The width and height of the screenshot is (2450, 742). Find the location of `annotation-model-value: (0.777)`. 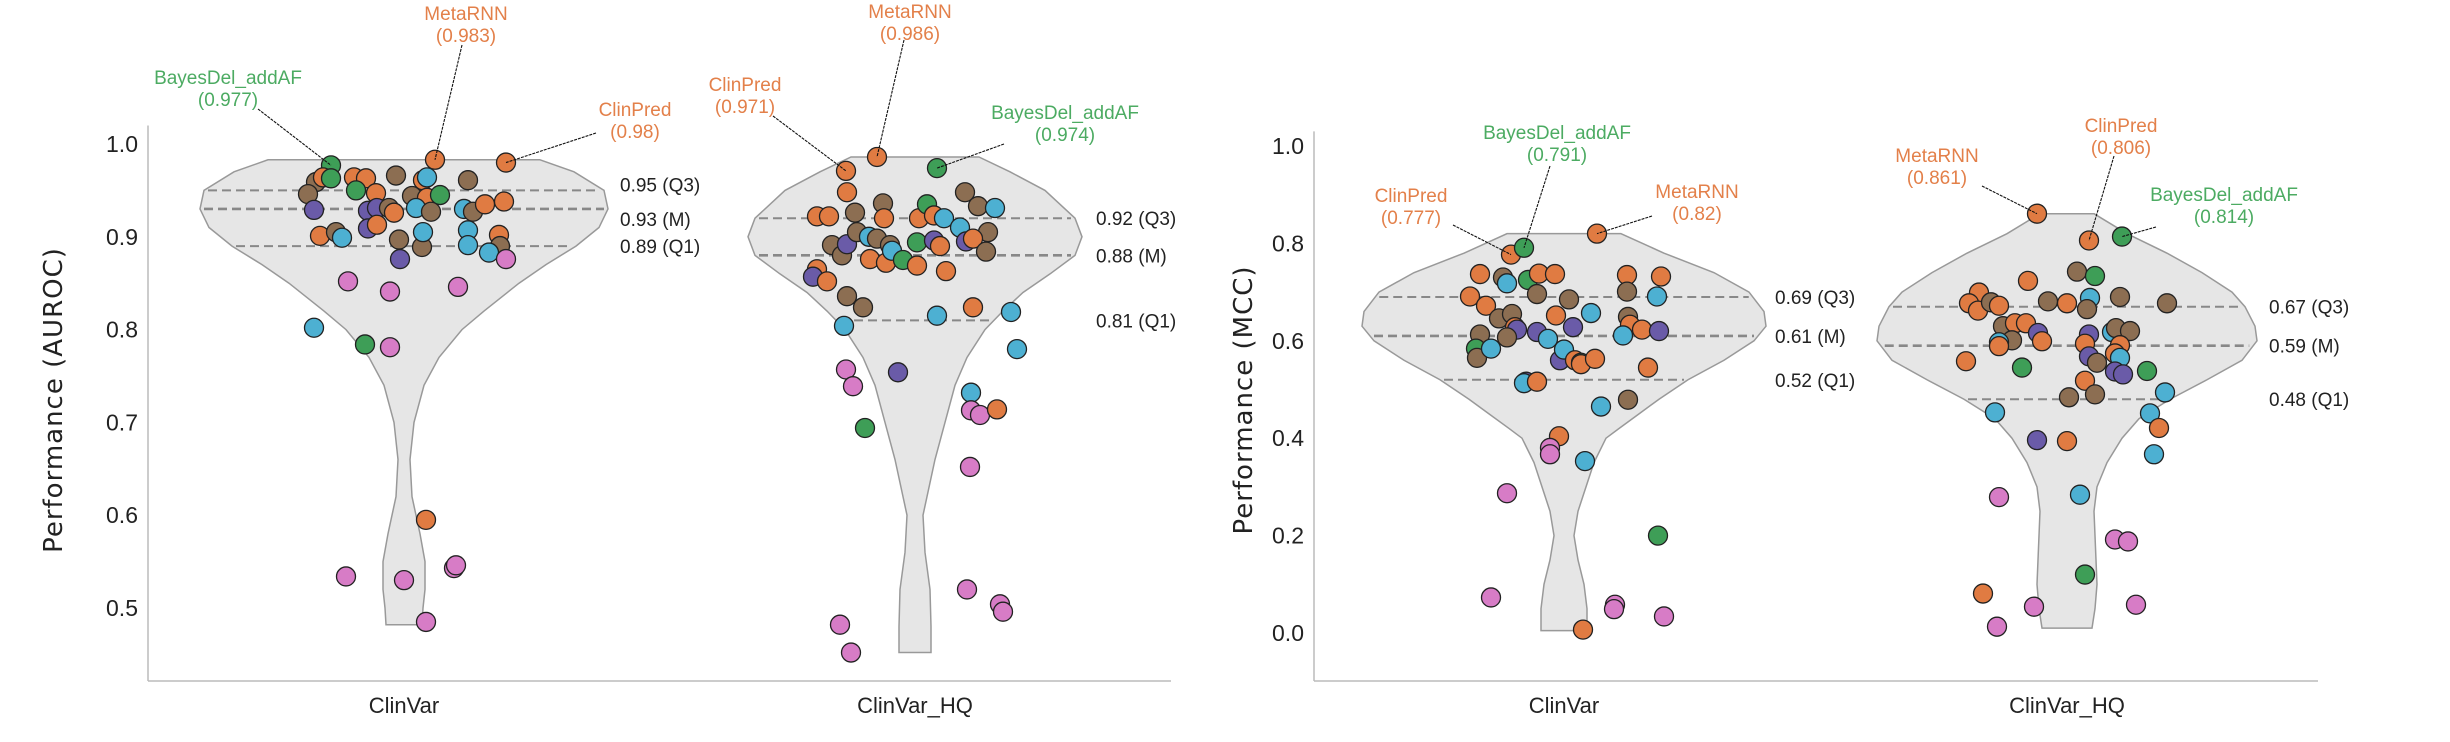

annotation-model-value: (0.777) is located at coordinates (1411, 218).